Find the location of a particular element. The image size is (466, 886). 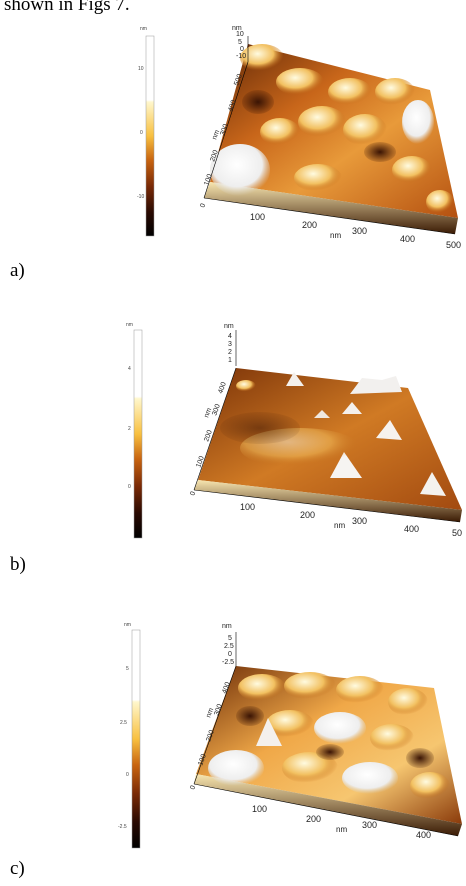

colorbar-tick: 5 is located at coordinates (127, 669).